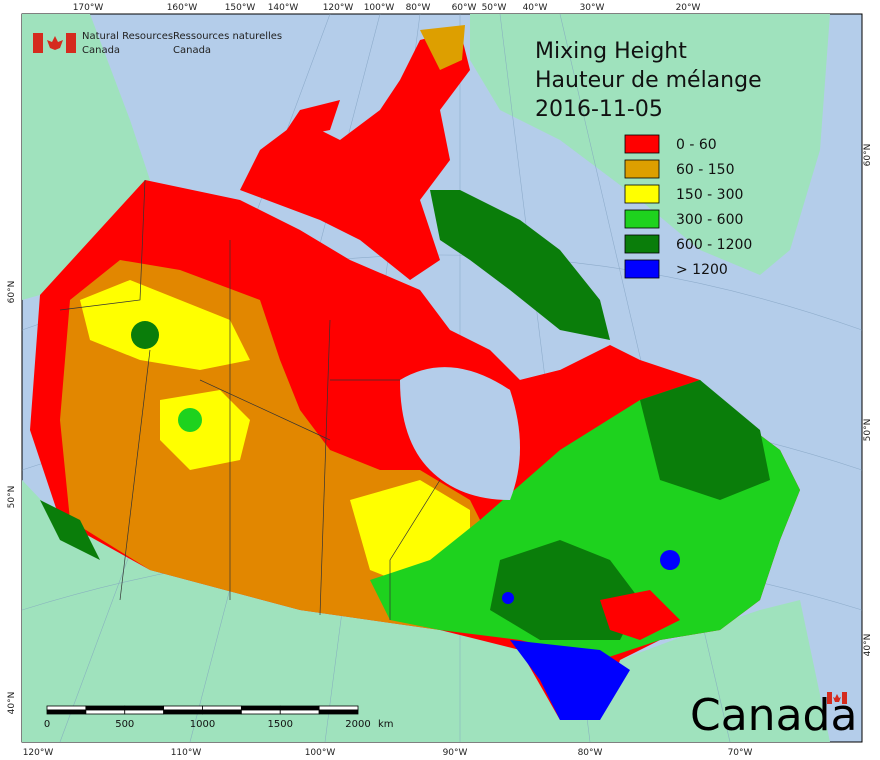 Image resolution: width=880 pixels, height=760 pixels. Describe the element at coordinates (192, 50) in the screenshot. I see `dept-fr: Canada` at that location.